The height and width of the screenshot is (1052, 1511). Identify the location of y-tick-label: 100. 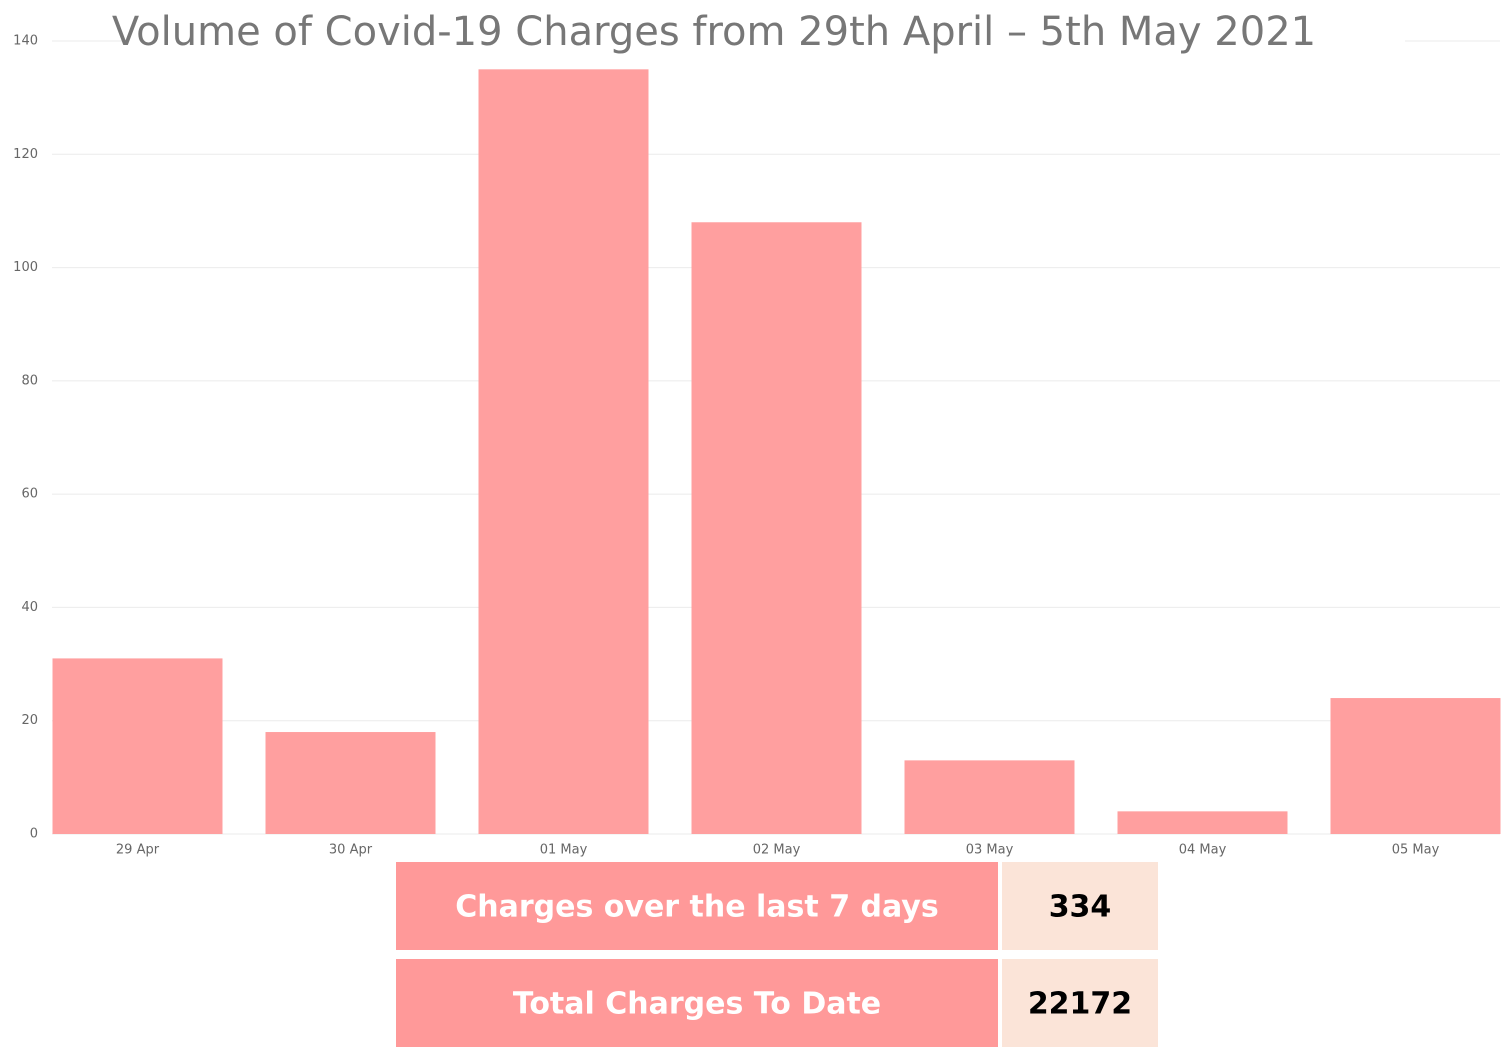
(25, 267).